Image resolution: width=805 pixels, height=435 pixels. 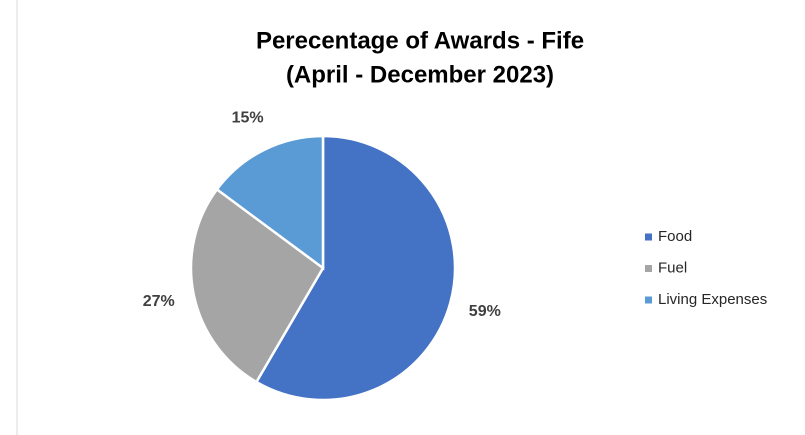 What do you see at coordinates (248, 117) in the screenshot?
I see `data-label: 15%` at bounding box center [248, 117].